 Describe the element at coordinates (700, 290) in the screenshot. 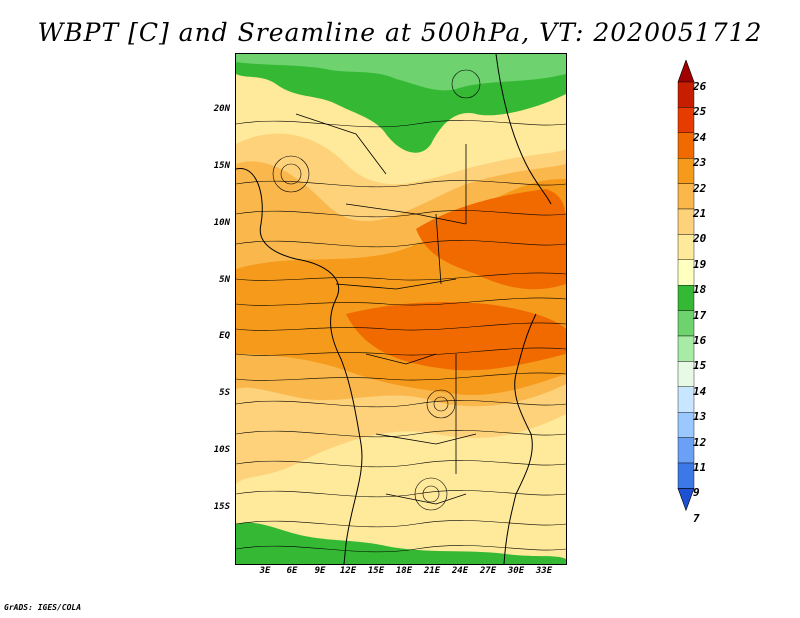

I see `colorbar-label: 18` at that location.